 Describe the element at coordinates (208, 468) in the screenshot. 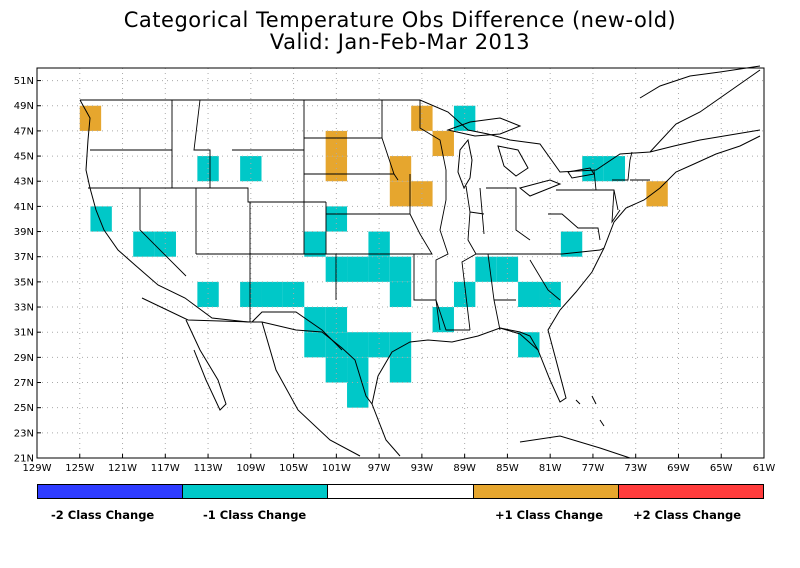

I see `lon-tick-label: 113W` at that location.